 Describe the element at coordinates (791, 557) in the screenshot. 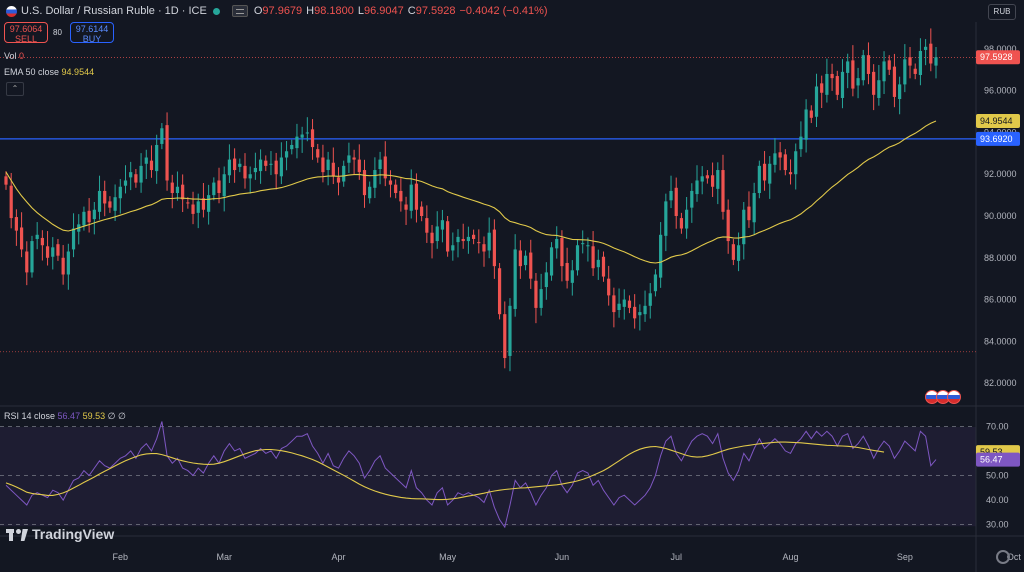

I see `time-axis-label: Aug` at that location.